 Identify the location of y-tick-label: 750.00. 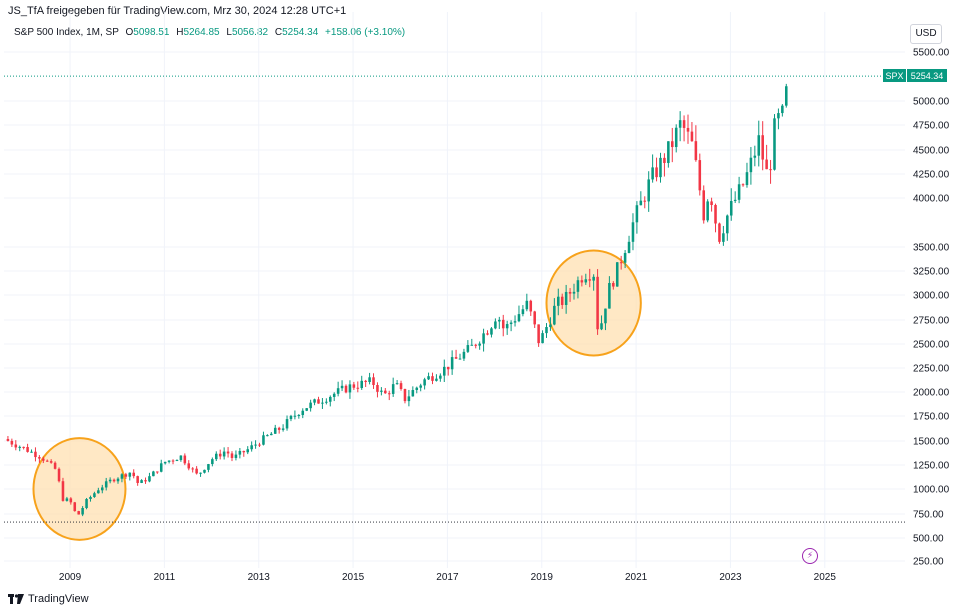
(928, 515).